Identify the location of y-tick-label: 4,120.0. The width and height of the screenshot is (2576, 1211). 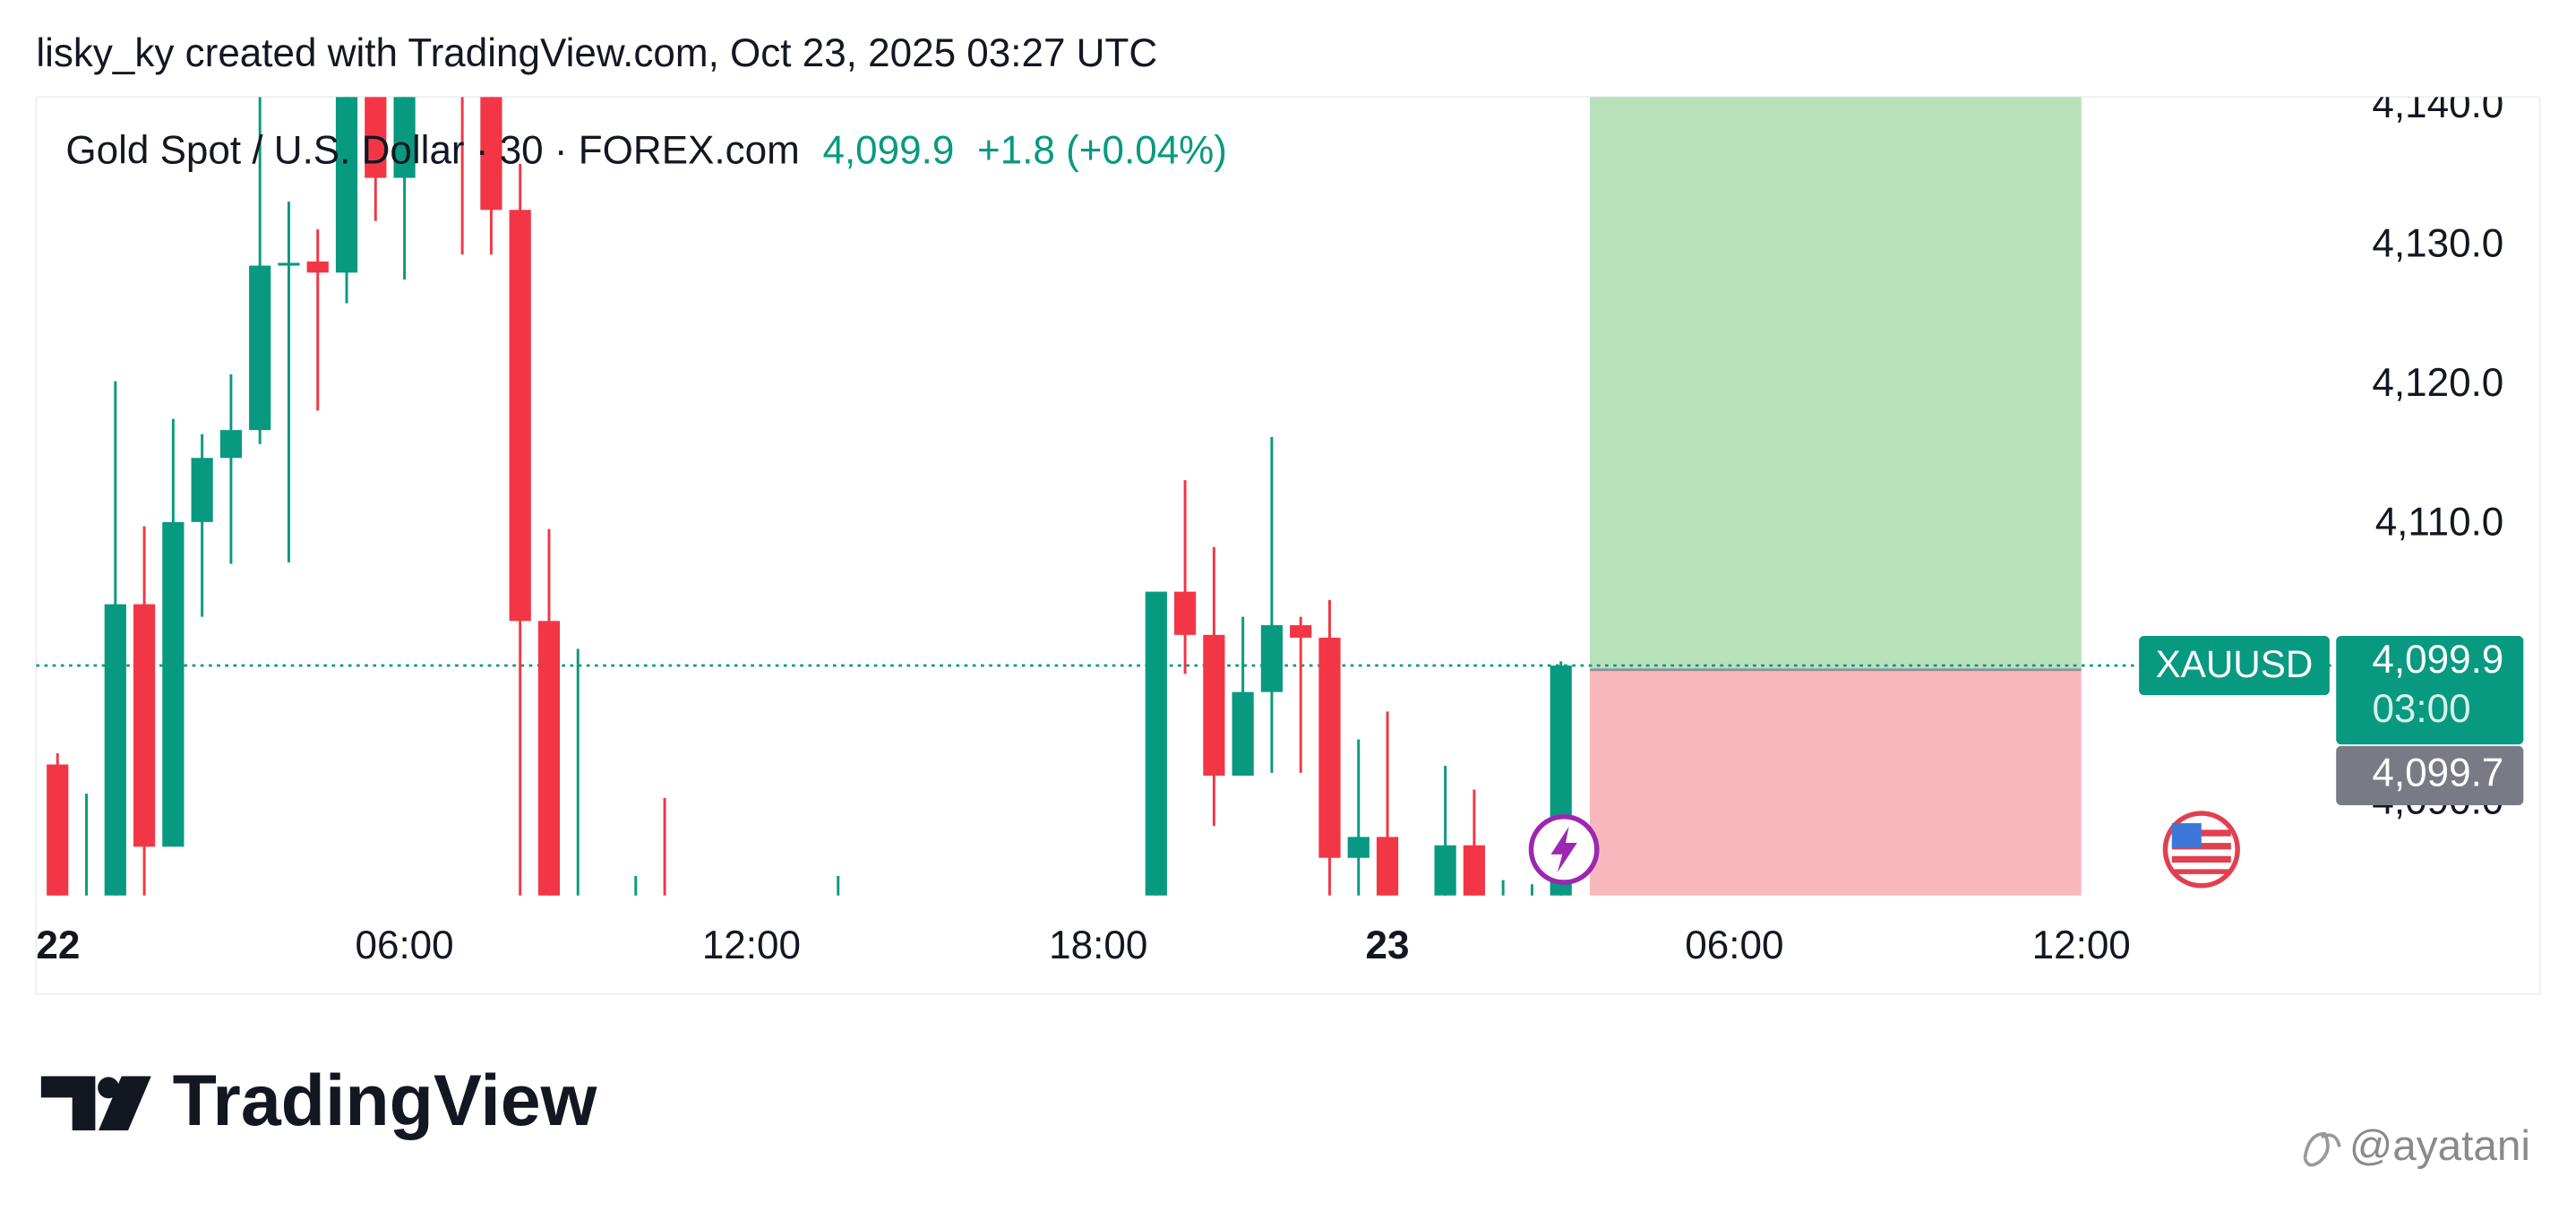
(2437, 383).